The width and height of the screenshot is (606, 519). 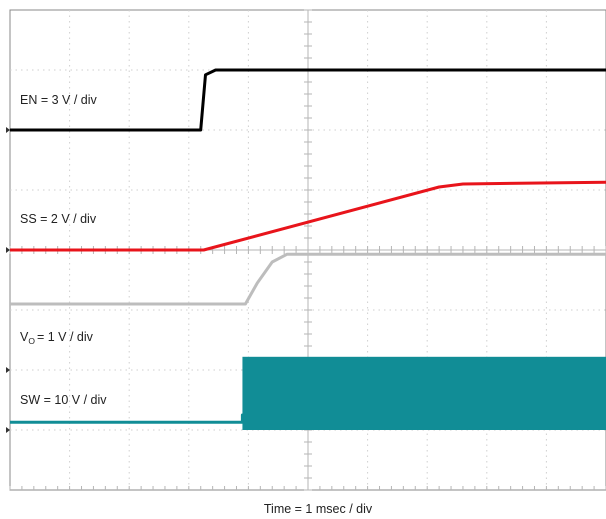 What do you see at coordinates (58, 219) in the screenshot?
I see `ss-trace-label: SS = 2 V / div` at bounding box center [58, 219].